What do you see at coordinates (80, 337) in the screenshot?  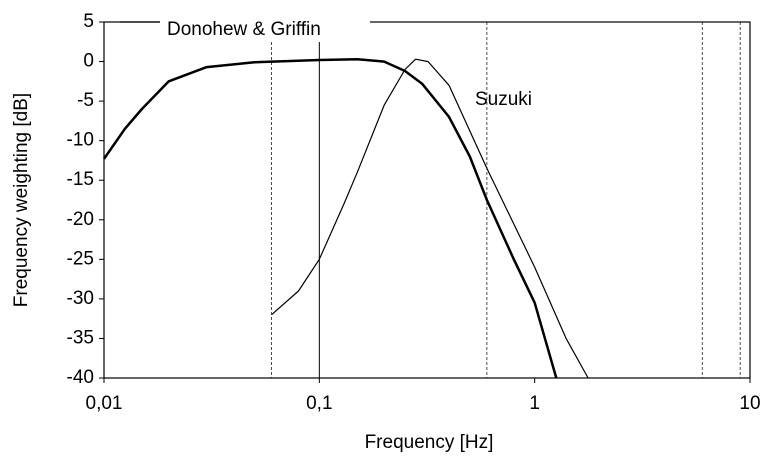 I see `y-tick-label: -35` at bounding box center [80, 337].